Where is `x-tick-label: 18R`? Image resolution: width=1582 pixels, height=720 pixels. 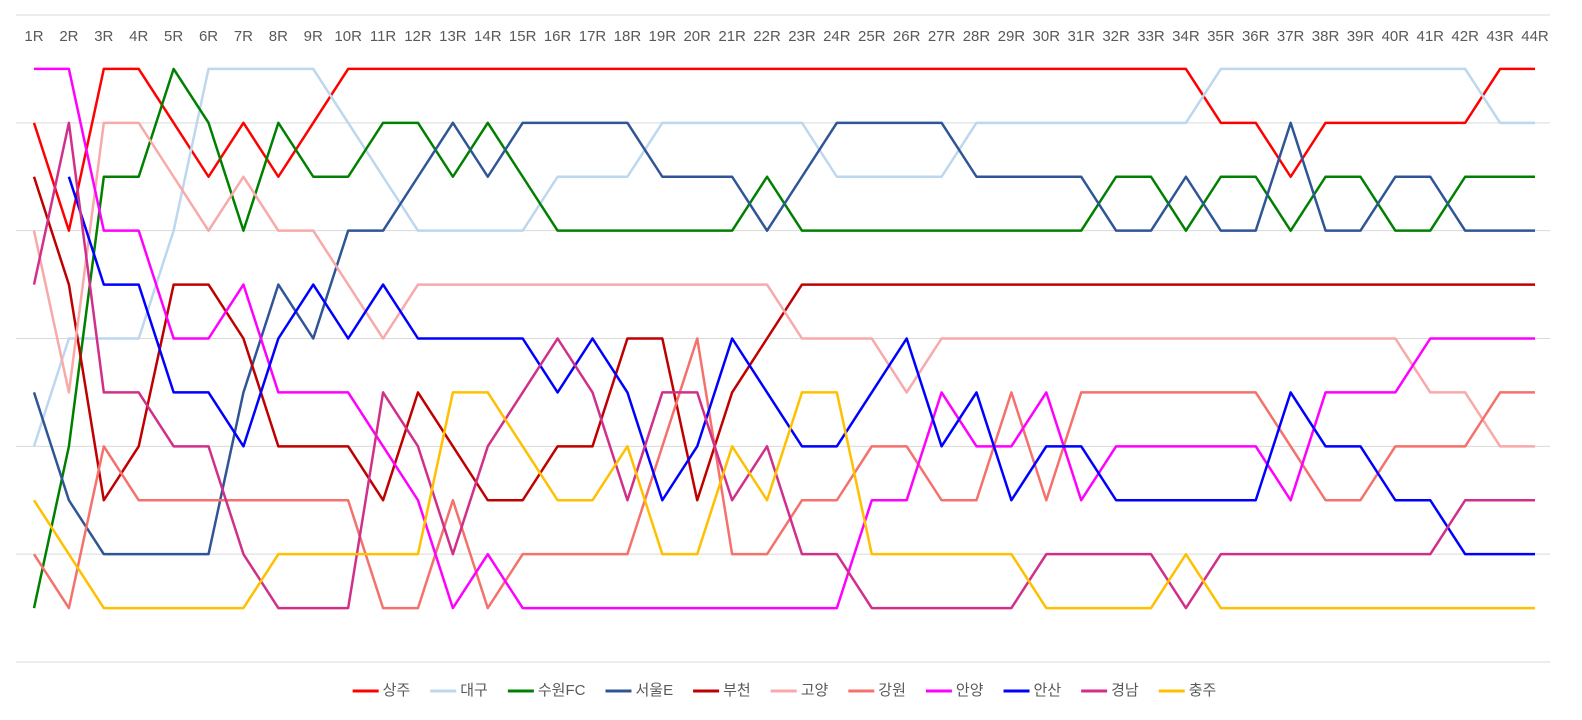 x-tick-label: 18R is located at coordinates (628, 36).